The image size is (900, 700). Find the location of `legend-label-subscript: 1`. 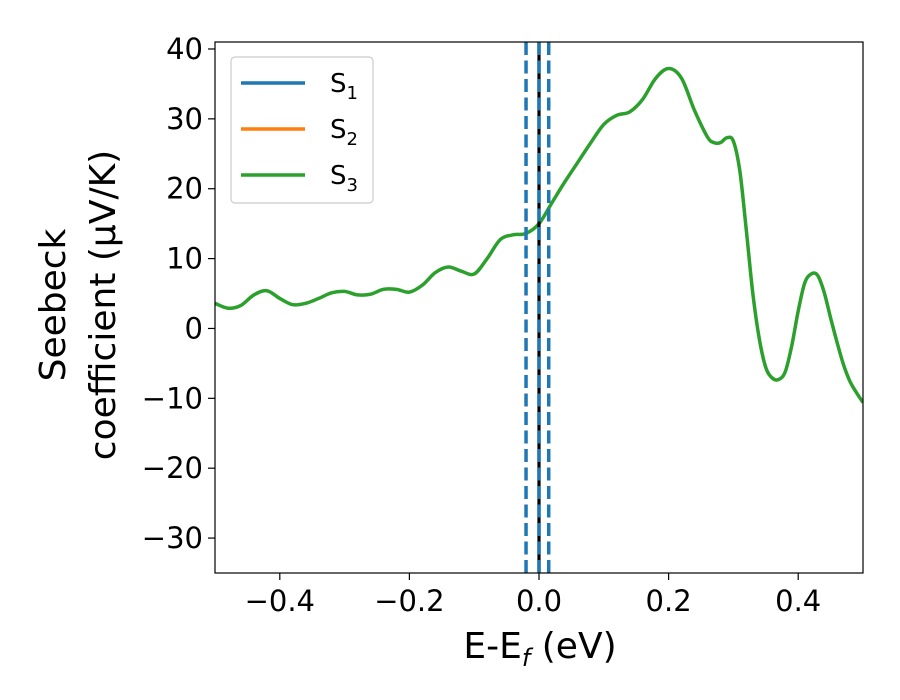

legend-label-subscript: 1 is located at coordinates (352, 93).